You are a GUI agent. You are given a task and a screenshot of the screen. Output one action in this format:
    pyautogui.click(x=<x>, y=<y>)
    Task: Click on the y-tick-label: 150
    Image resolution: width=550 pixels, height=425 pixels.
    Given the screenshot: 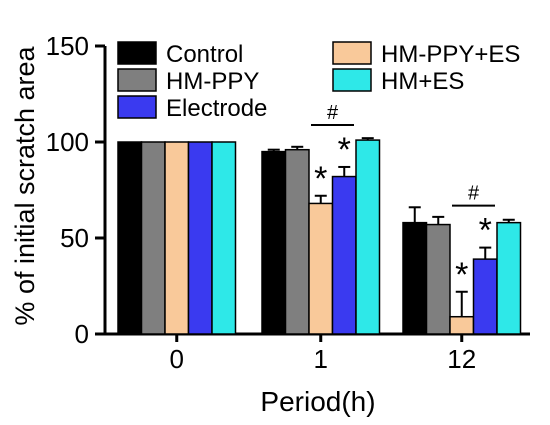 What is the action you would take?
    pyautogui.click(x=67, y=46)
    